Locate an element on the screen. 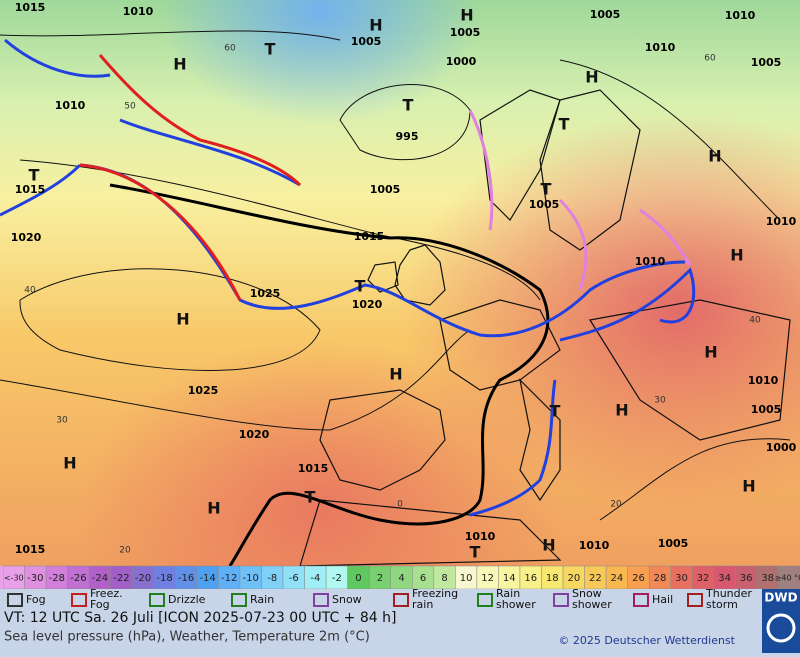  scale-label: -8 is located at coordinates (272, 578).